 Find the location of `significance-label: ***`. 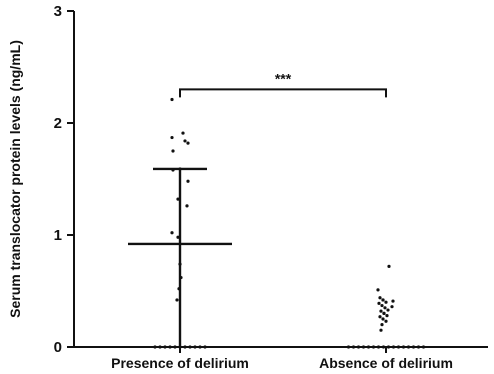

significance-label: *** is located at coordinates (283, 78).